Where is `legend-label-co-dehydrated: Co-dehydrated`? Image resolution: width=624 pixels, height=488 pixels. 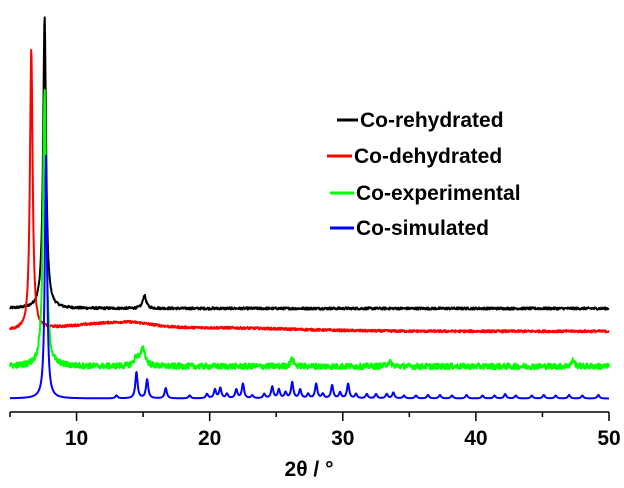 legend-label-co-dehydrated: Co-dehydrated is located at coordinates (428, 156).